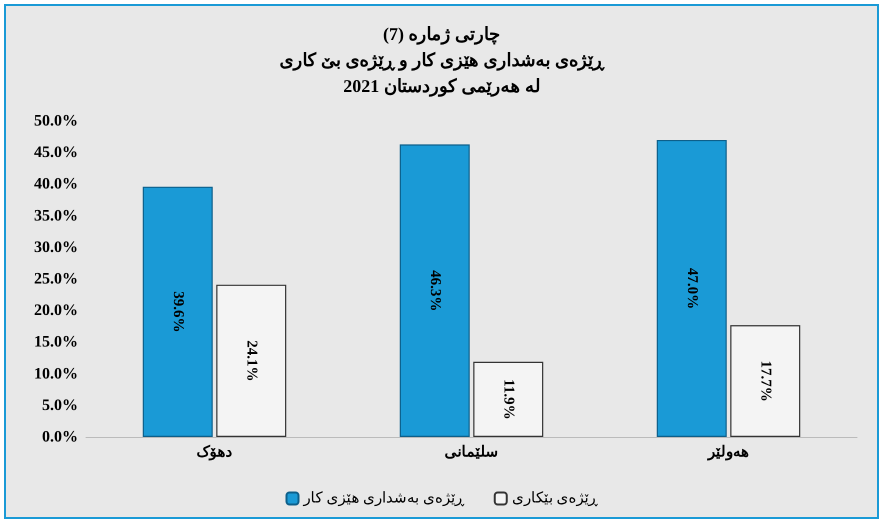 The image size is (883, 523). I want to click on legend-label: ڕێژەی بەشداری هێزی کار, so click(383, 498).